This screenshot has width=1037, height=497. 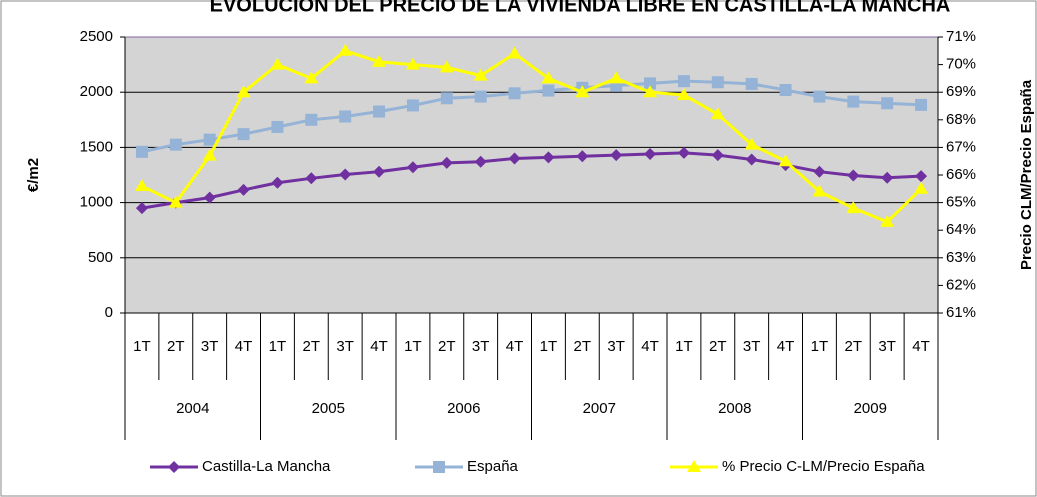 What do you see at coordinates (961, 229) in the screenshot?
I see `y2-tick-label: 64%` at bounding box center [961, 229].